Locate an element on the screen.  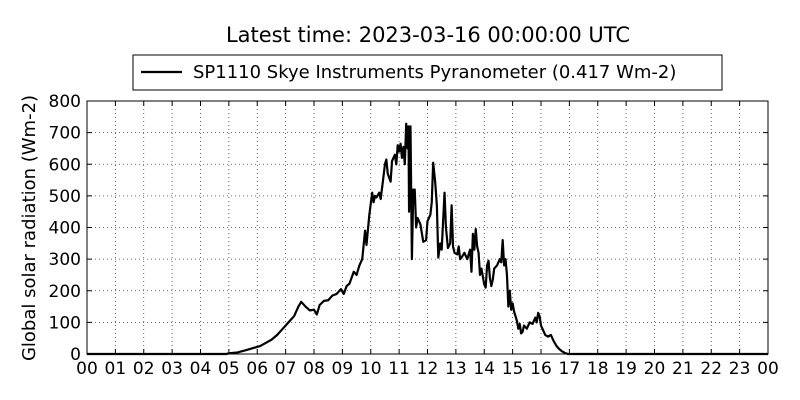
y-tick-label: 700 is located at coordinates (65, 134).